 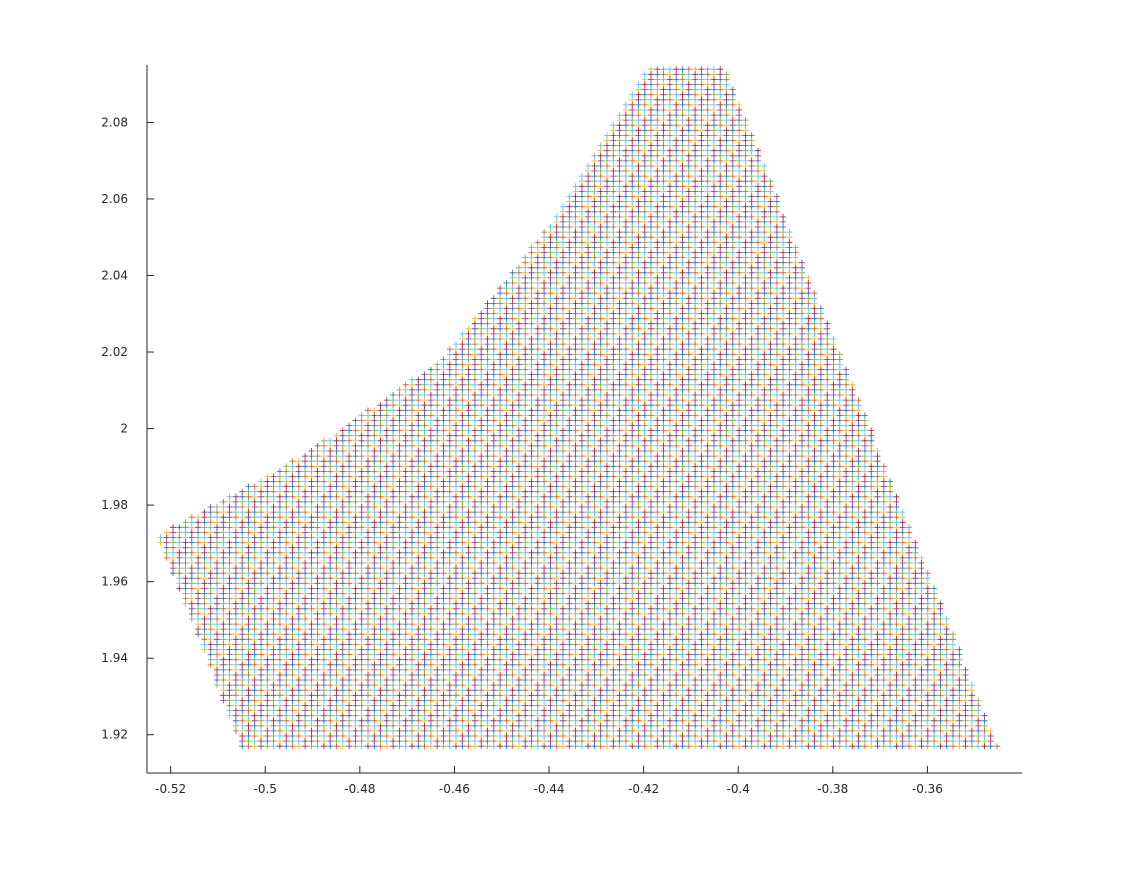 I want to click on x-tick-label: -0.4, so click(x=738, y=789).